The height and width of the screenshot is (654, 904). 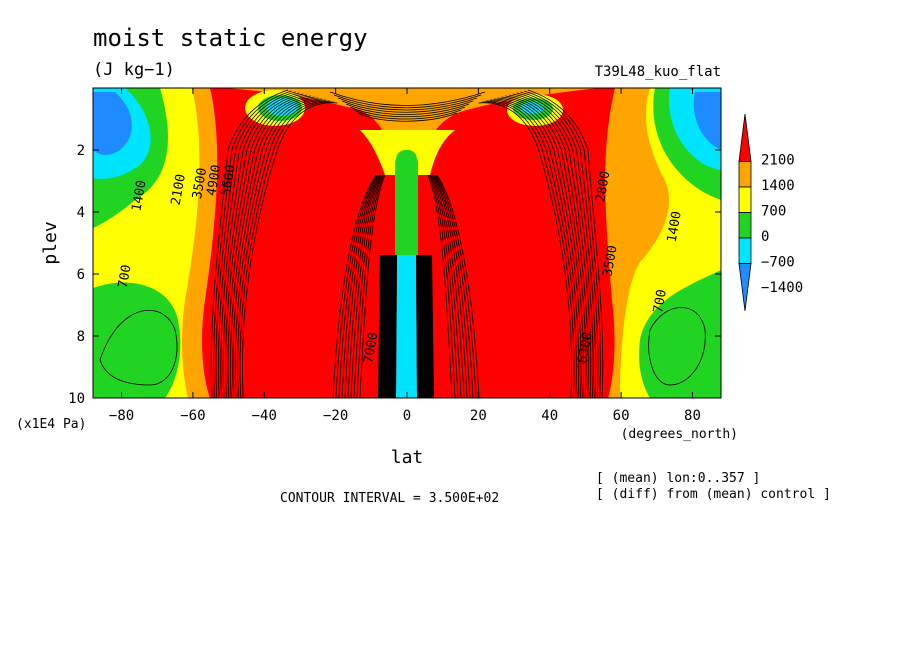 What do you see at coordinates (192, 416) in the screenshot?
I see `x-tick-label: −60` at bounding box center [192, 416].